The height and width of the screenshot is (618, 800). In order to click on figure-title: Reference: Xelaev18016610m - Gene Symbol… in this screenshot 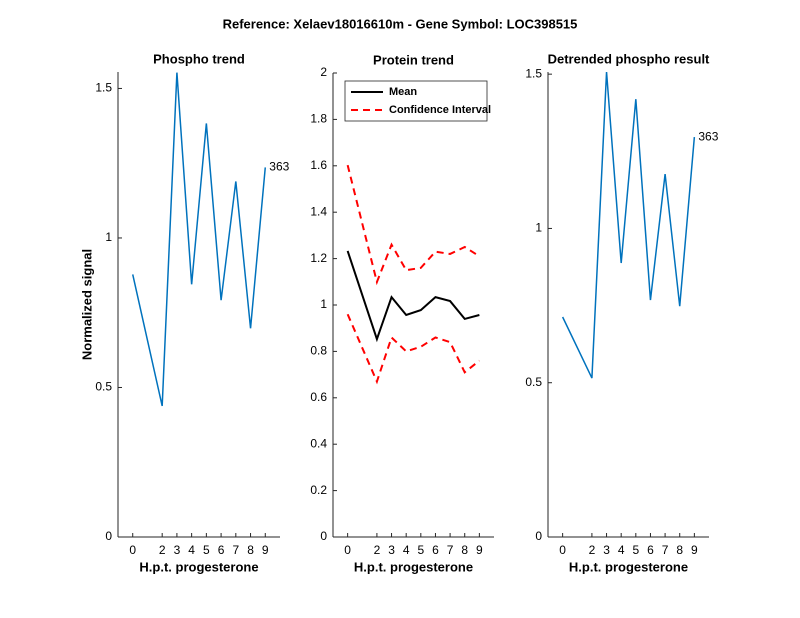, I will do `click(400, 23)`.